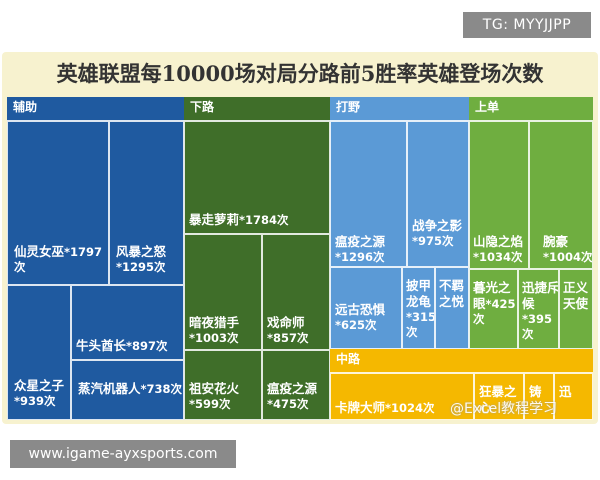  Describe the element at coordinates (210, 404) in the screenshot. I see `hero-count: *599次` at that location.